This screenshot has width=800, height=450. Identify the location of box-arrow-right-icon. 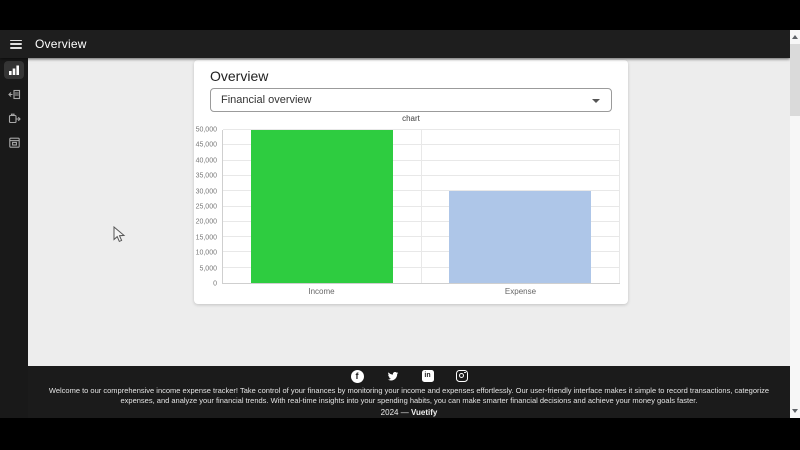
(14, 118).